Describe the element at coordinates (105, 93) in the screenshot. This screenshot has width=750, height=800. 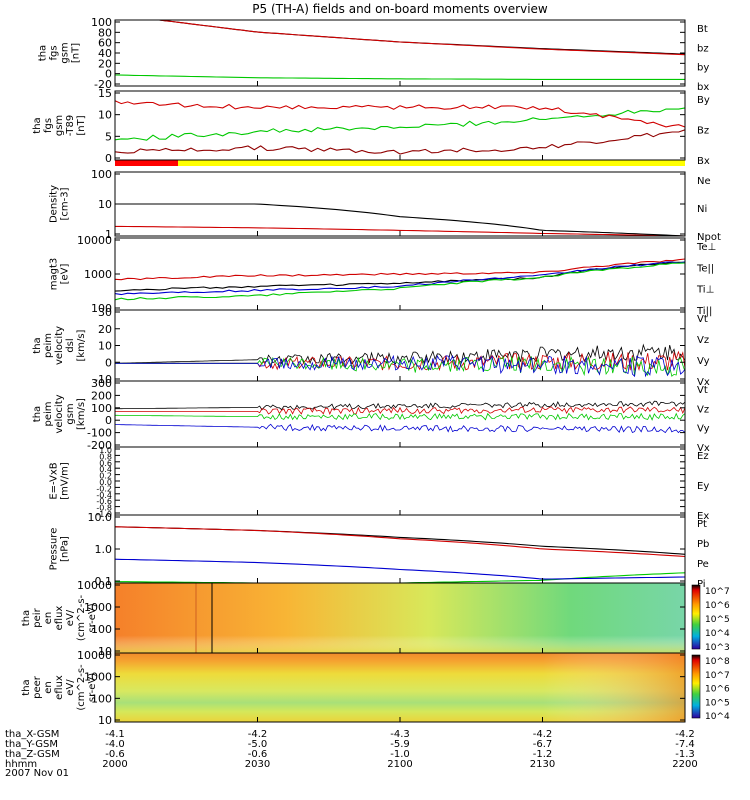
I see `y-tick-label: 15` at that location.